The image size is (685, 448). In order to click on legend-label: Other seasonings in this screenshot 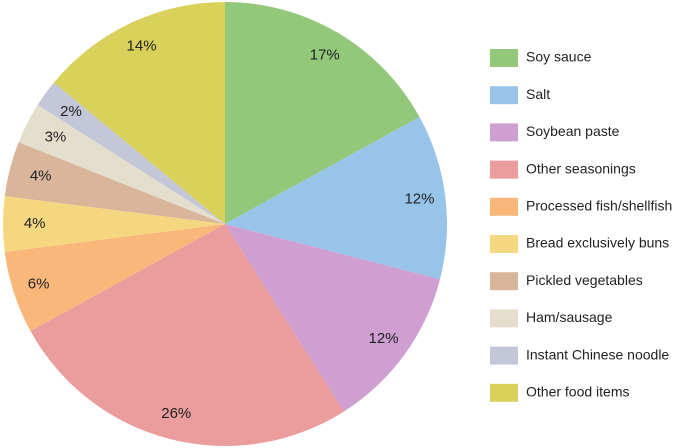, I will do `click(581, 168)`.